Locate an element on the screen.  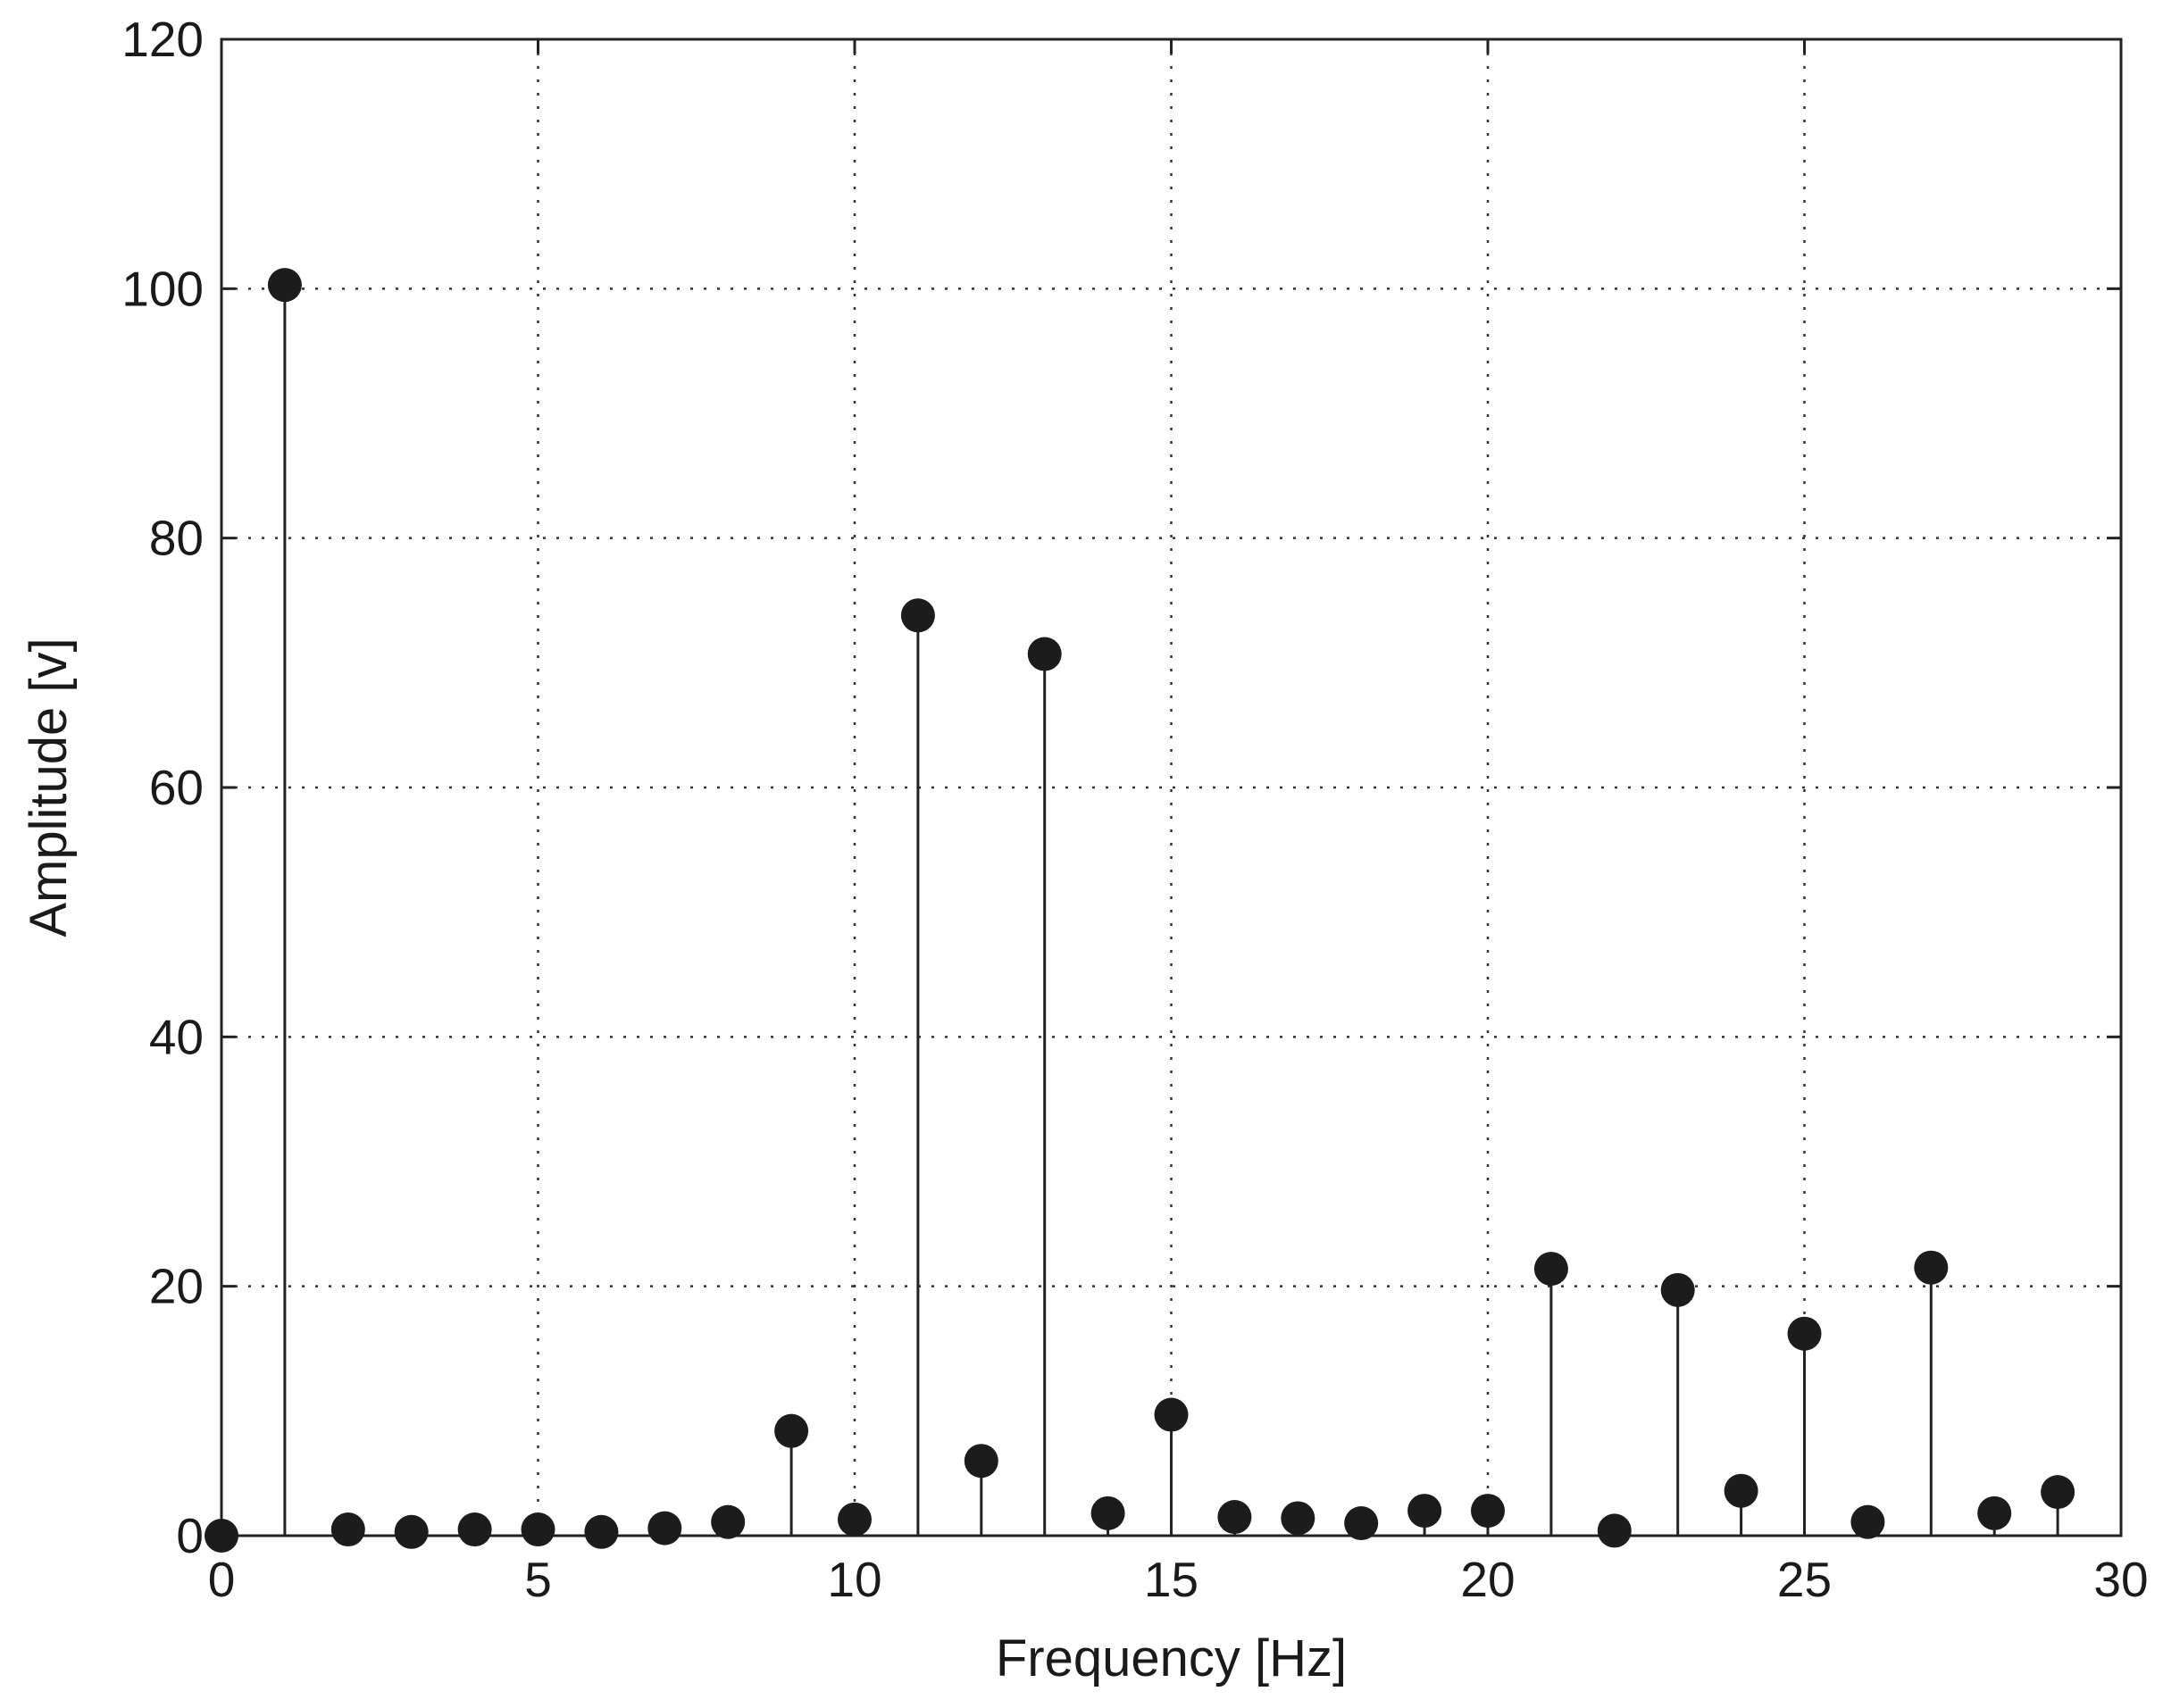
x-tick-labels: 0 5 10 15 20 25 30 is located at coordinates (1178, 1579).